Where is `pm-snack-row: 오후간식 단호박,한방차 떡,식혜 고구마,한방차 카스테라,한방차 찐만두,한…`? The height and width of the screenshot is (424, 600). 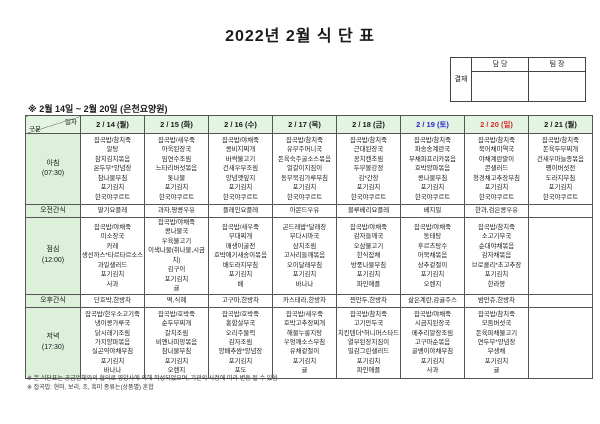 pm-snack-row: 오후간식 단호박,한방차 떡,식혜 고구마,한방차 카스테라,한방차 찐만두,한… is located at coordinates (309, 300).